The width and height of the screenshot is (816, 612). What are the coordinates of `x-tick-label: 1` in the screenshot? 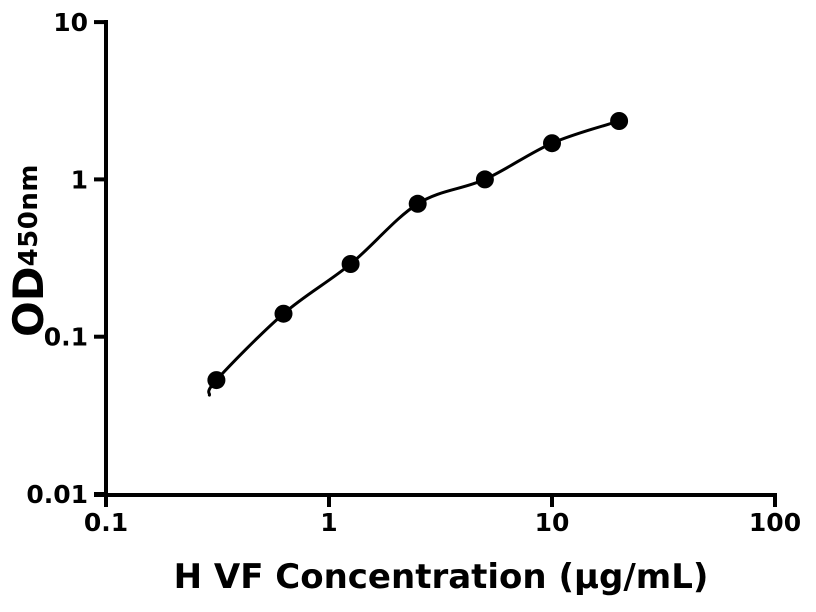 It's located at (328, 522).